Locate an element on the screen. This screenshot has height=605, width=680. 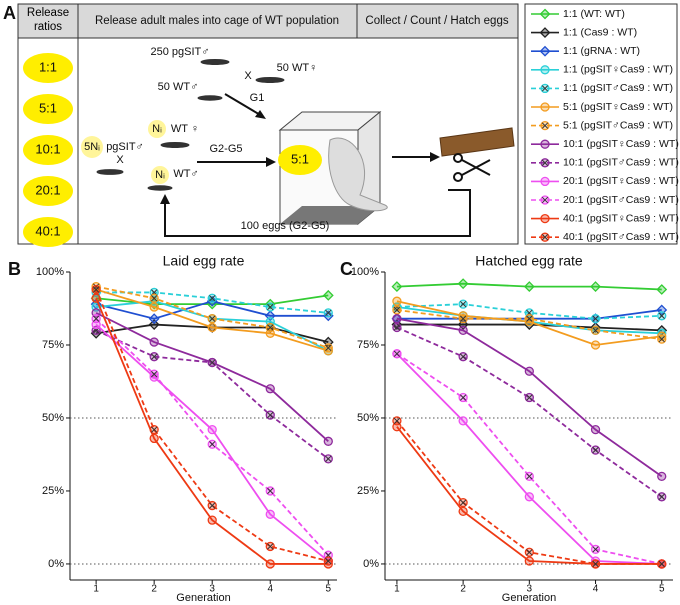
y-tick-label: 0% is located at coordinates (56, 564).